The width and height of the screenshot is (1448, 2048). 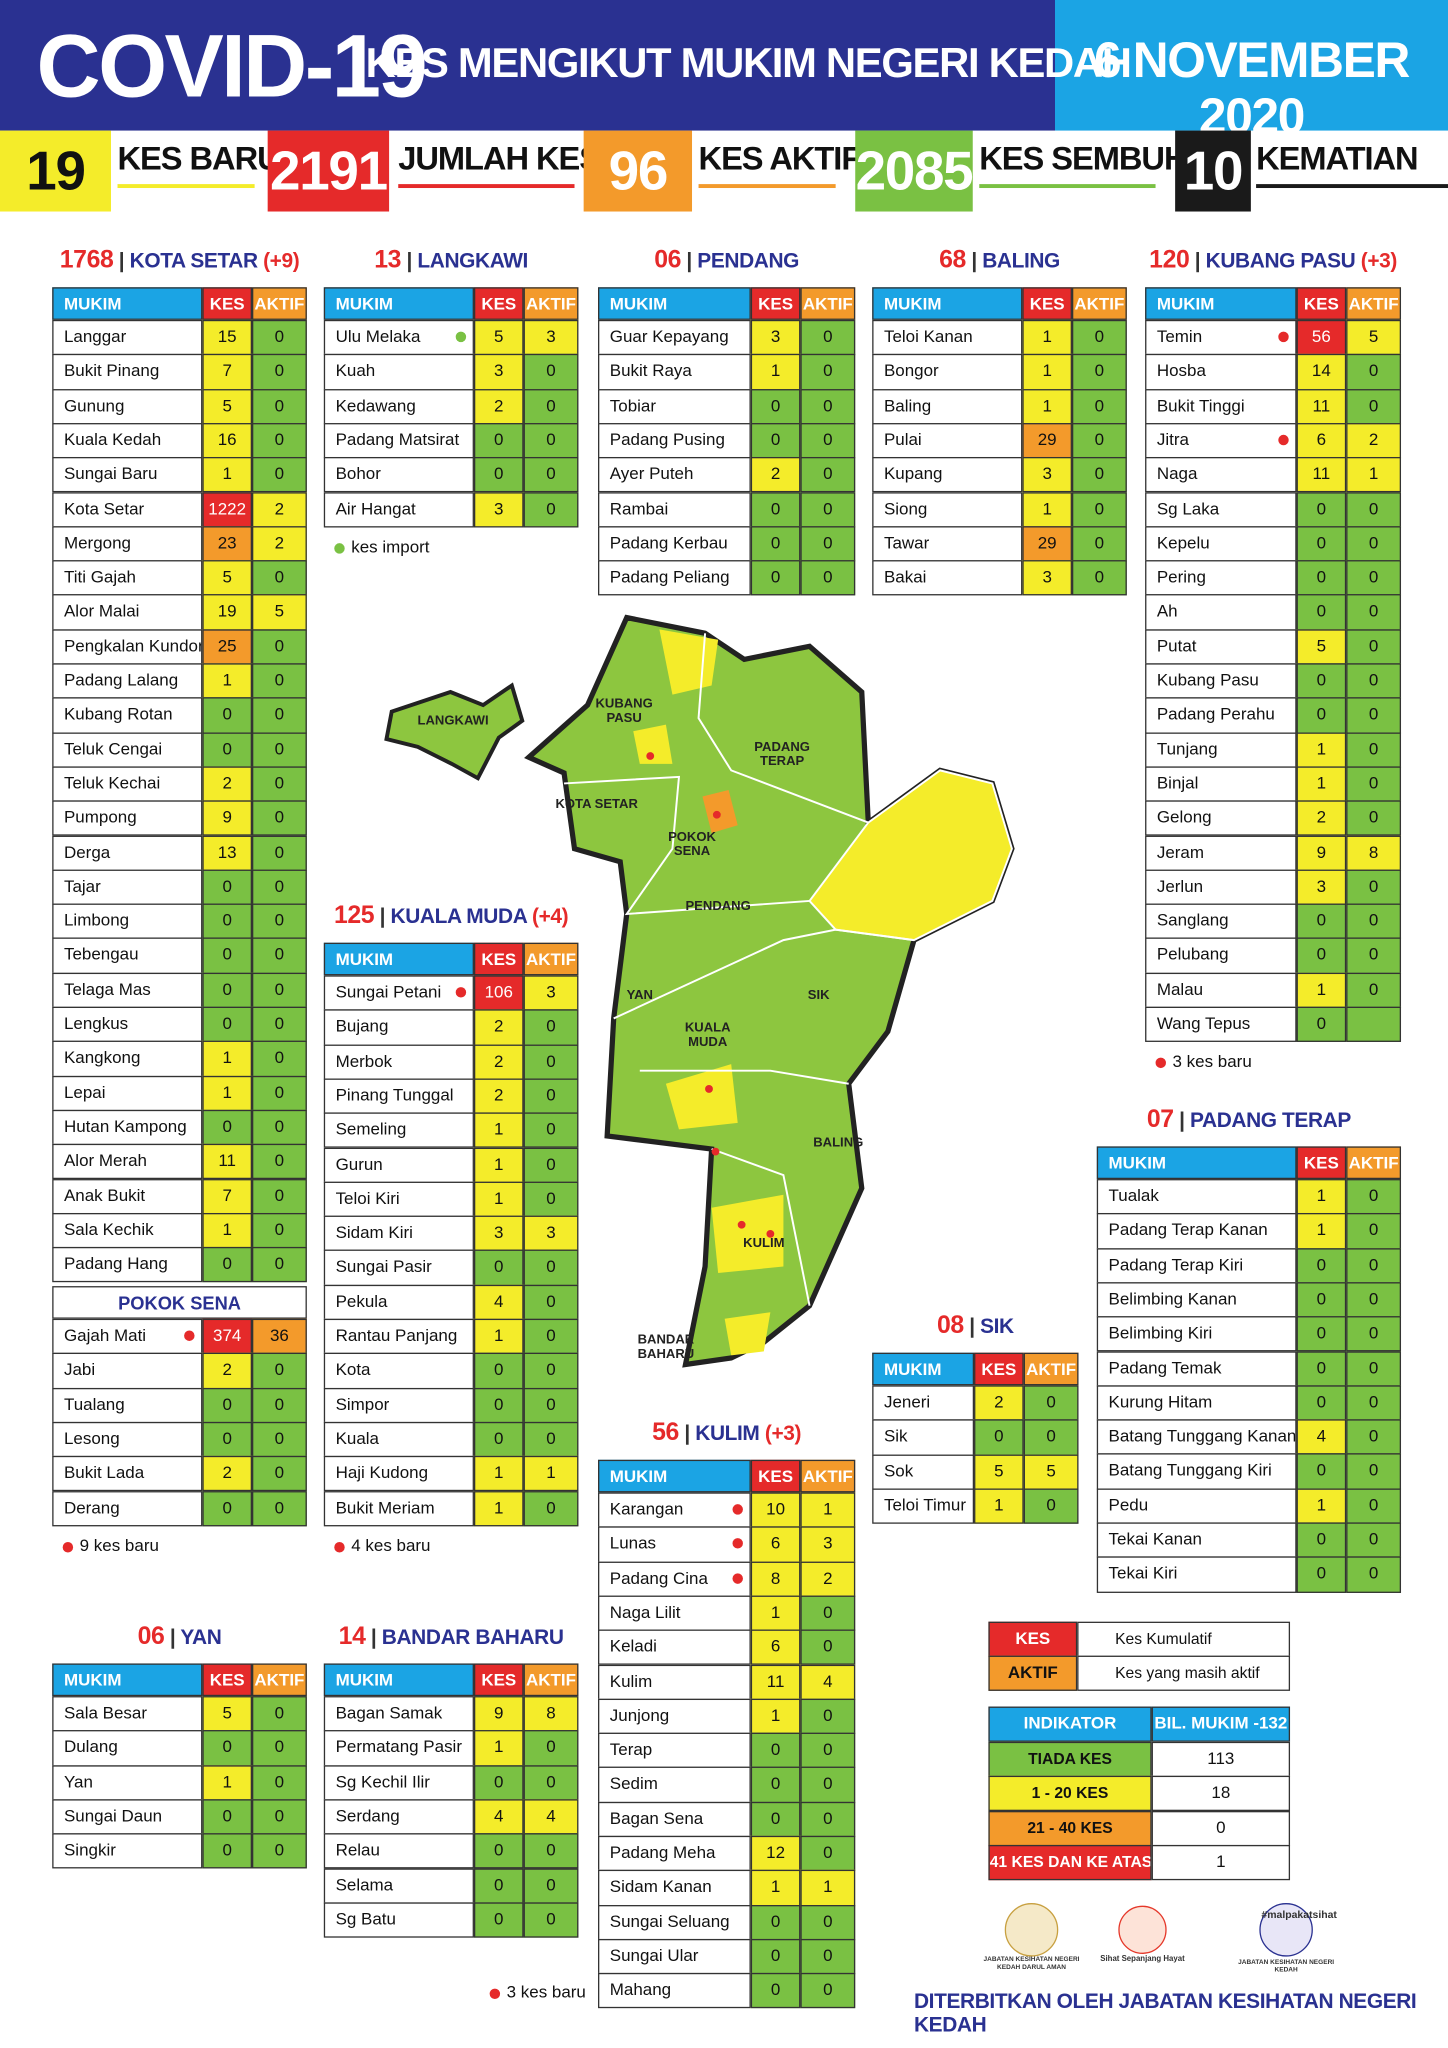 What do you see at coordinates (923, 1403) in the screenshot?
I see `mukim-cell: Jeneri` at bounding box center [923, 1403].